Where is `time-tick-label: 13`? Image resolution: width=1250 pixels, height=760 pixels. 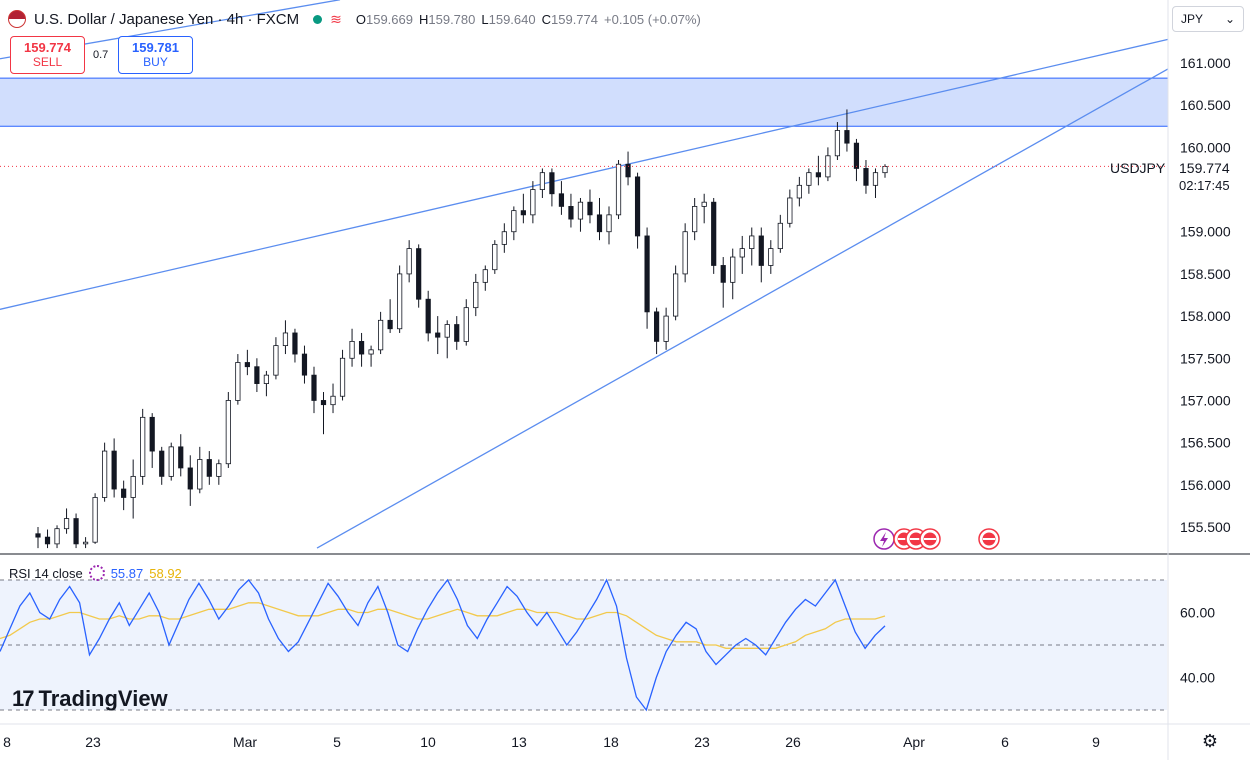 time-tick-label: 13 is located at coordinates (519, 742).